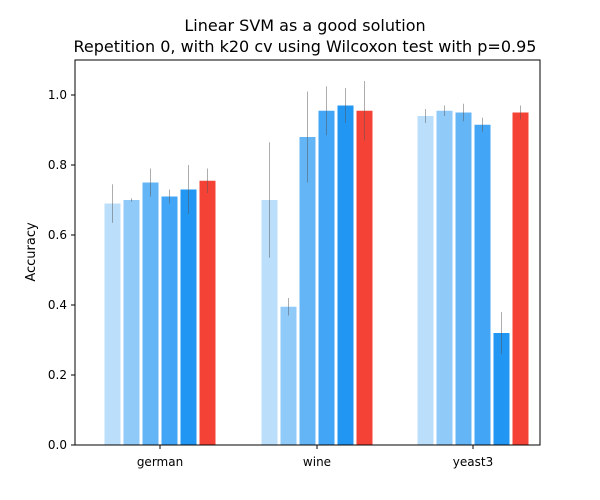 The height and width of the screenshot is (500, 600). Describe the element at coordinates (57, 165) in the screenshot. I see `y-tick-label-4: 0.8` at that location.